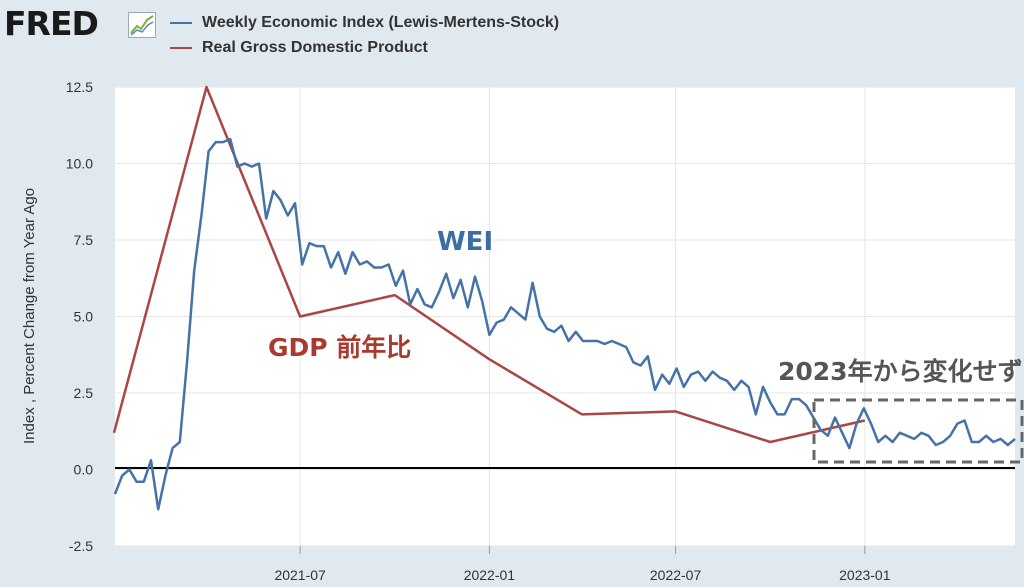  What do you see at coordinates (339, 347) in the screenshot?
I see `annotation-gdp: GDP 前年比` at bounding box center [339, 347].